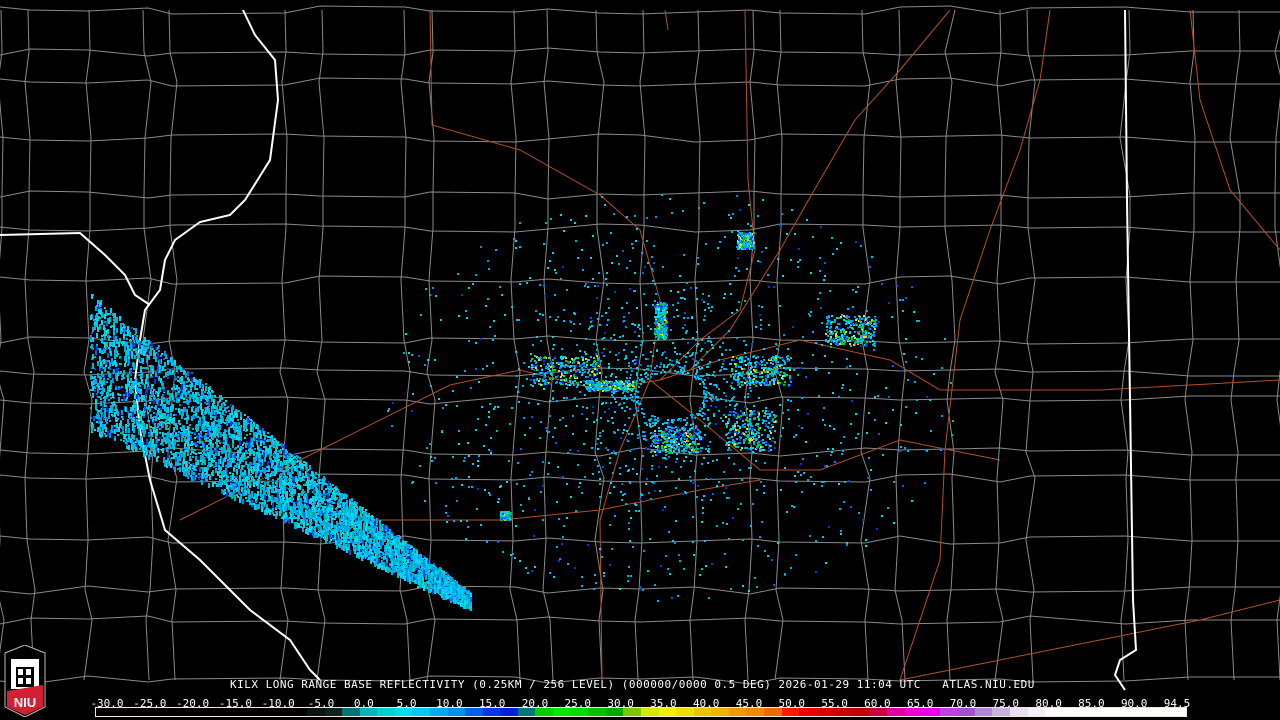 The height and width of the screenshot is (720, 1280). What do you see at coordinates (666, 20) in the screenshot?
I see `highway-line` at bounding box center [666, 20].